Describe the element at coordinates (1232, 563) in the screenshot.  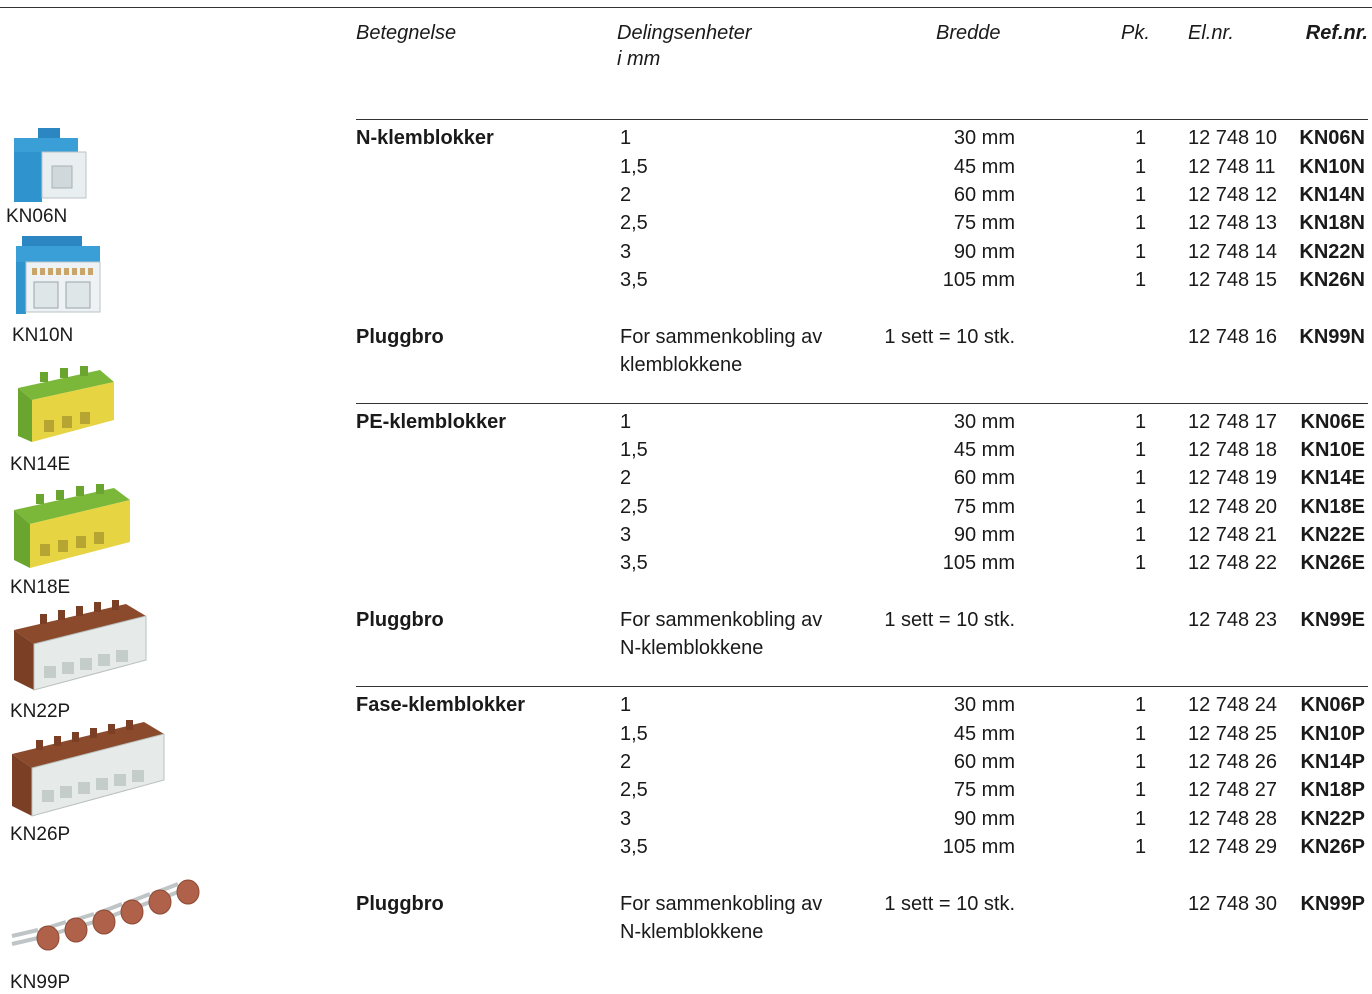
I see `cell-elnr: 12 748 22` at that location.